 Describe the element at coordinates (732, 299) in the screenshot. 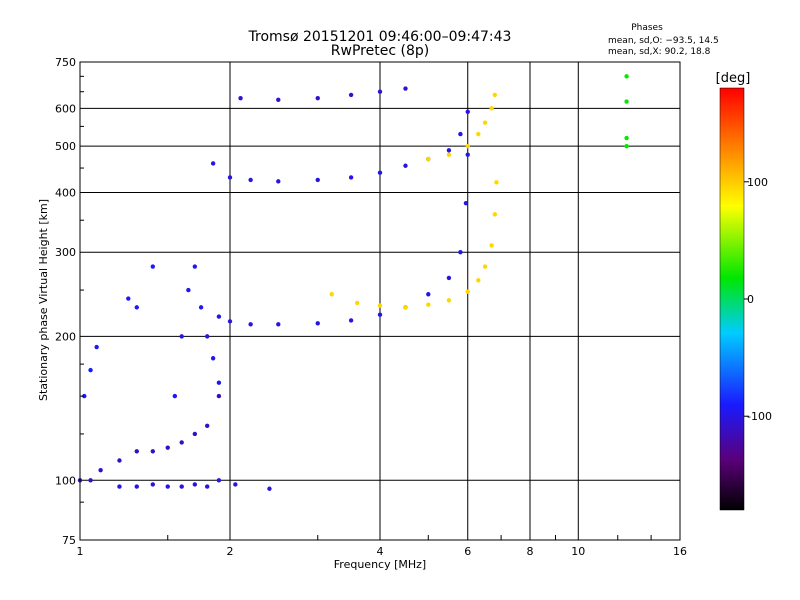

I see `colorbar` at that location.